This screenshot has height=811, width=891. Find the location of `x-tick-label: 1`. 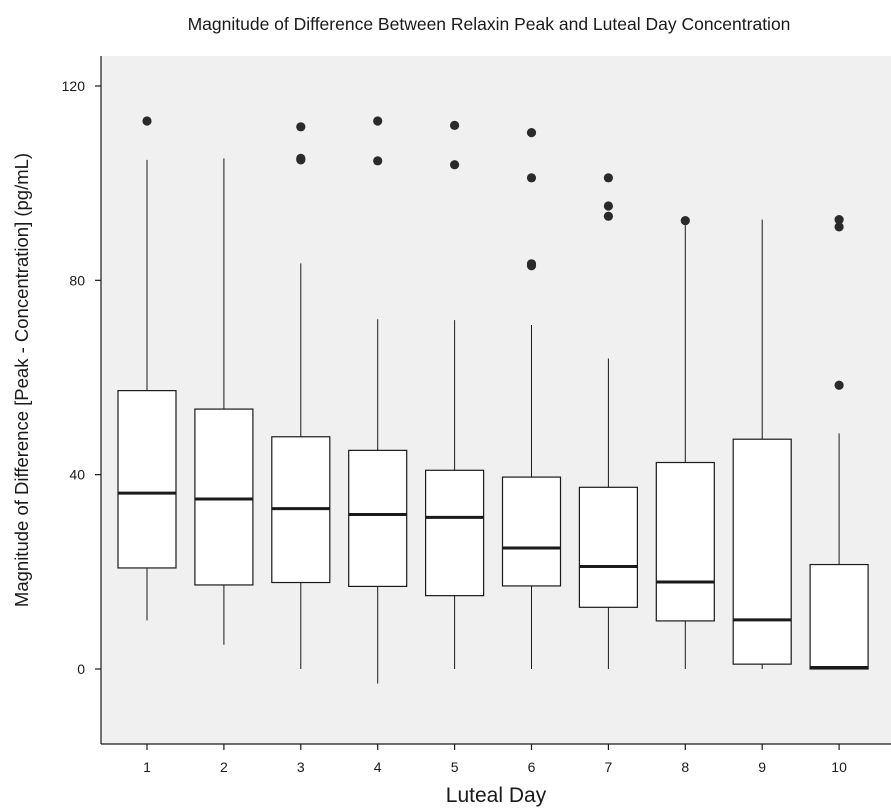

x-tick-label: 1 is located at coordinates (147, 767).